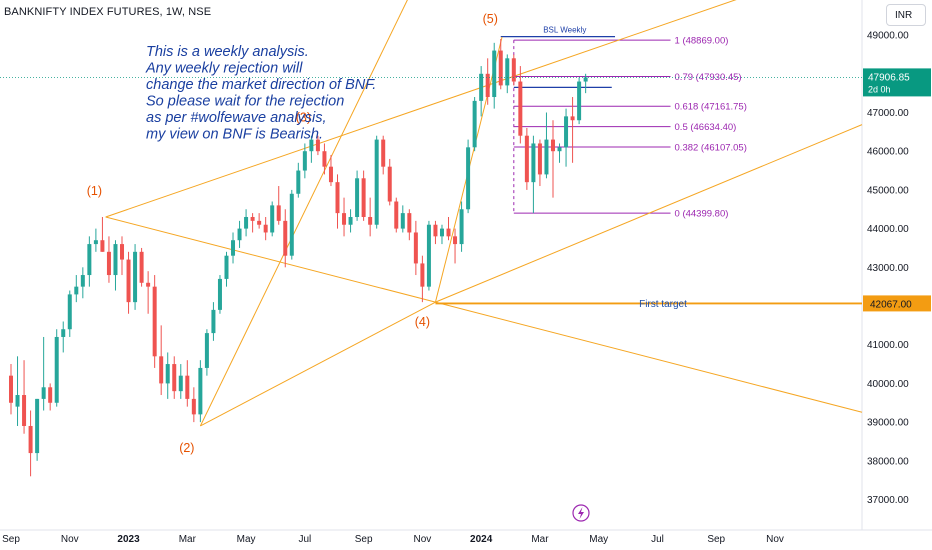  What do you see at coordinates (70, 539) in the screenshot?
I see `x-tick-label: Nov` at bounding box center [70, 539].